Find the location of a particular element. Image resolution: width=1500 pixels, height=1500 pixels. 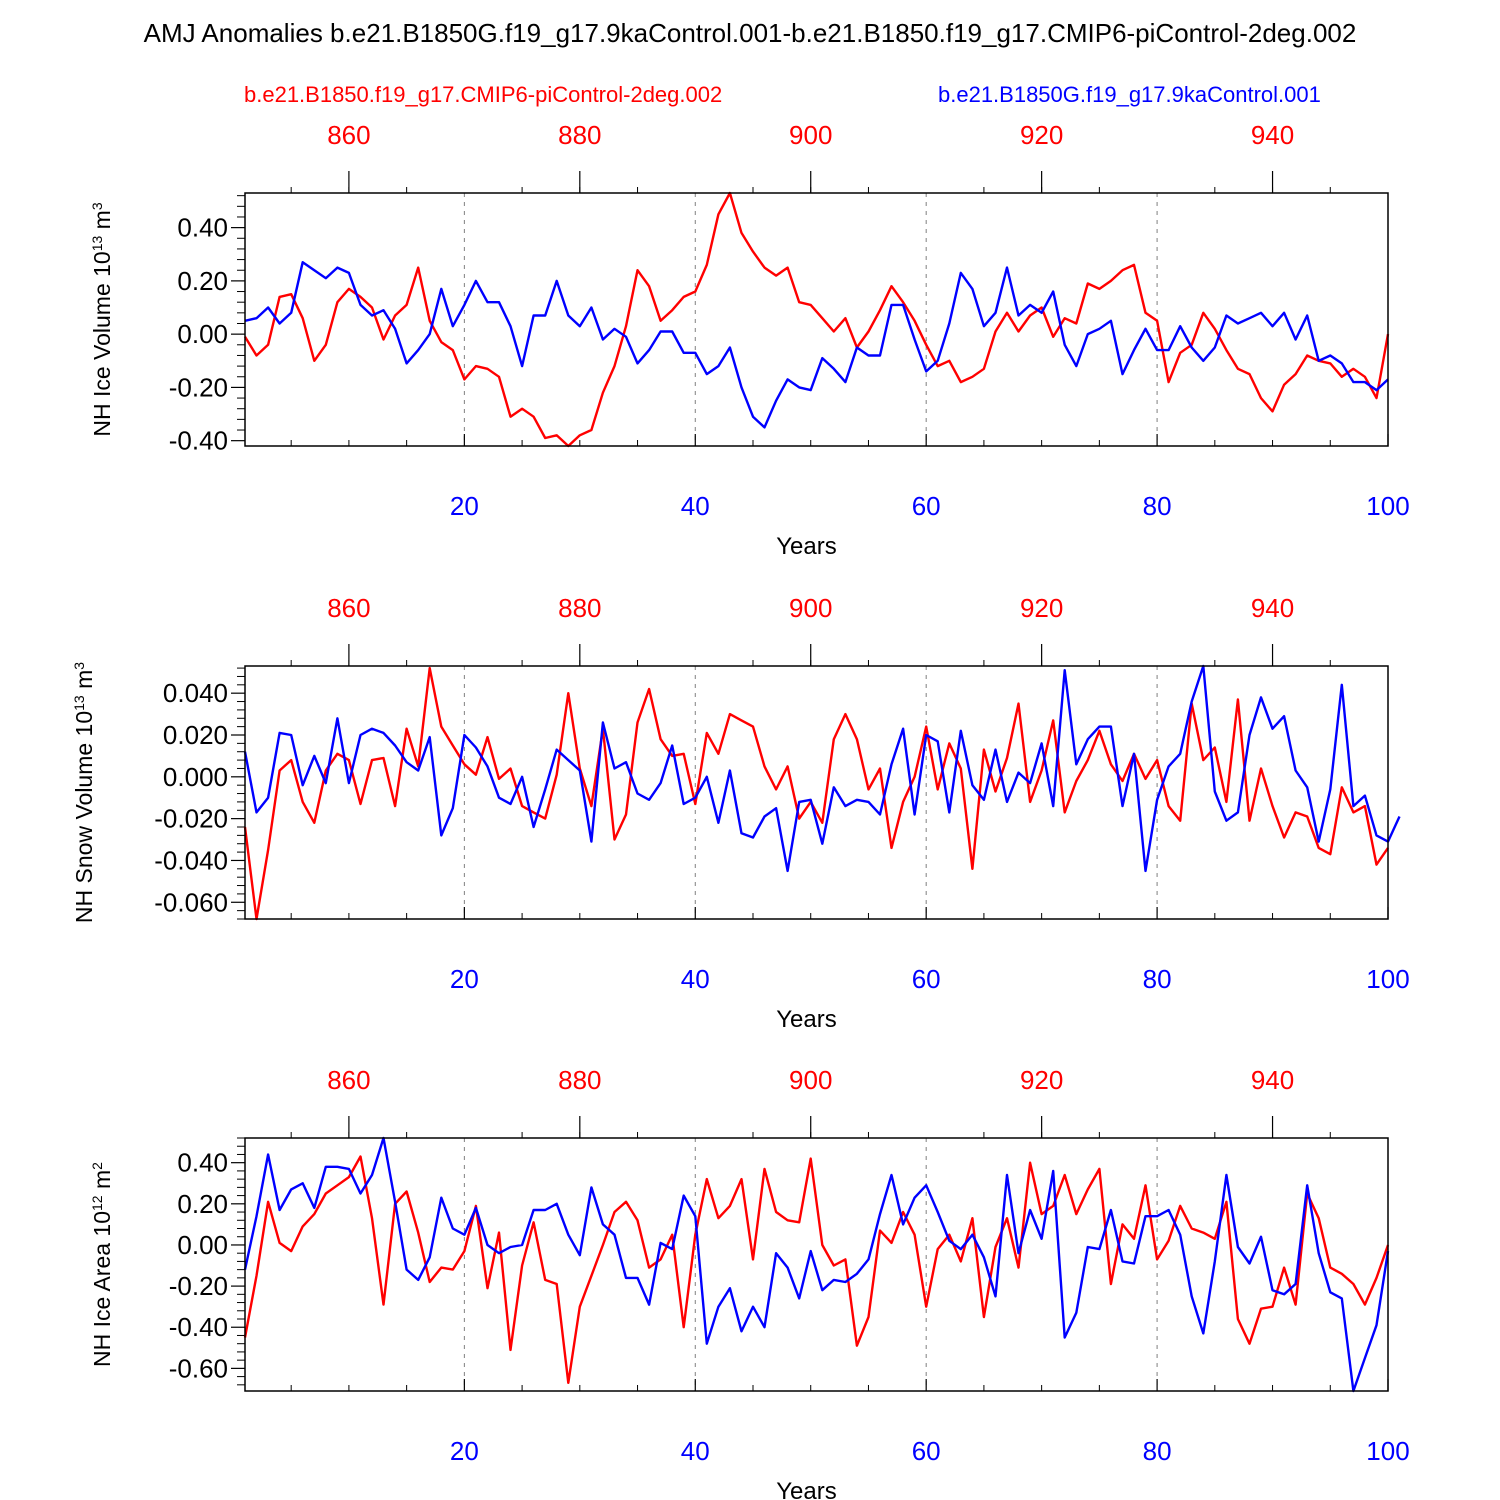

y-tick-label: 0.040 is located at coordinates (195, 693).